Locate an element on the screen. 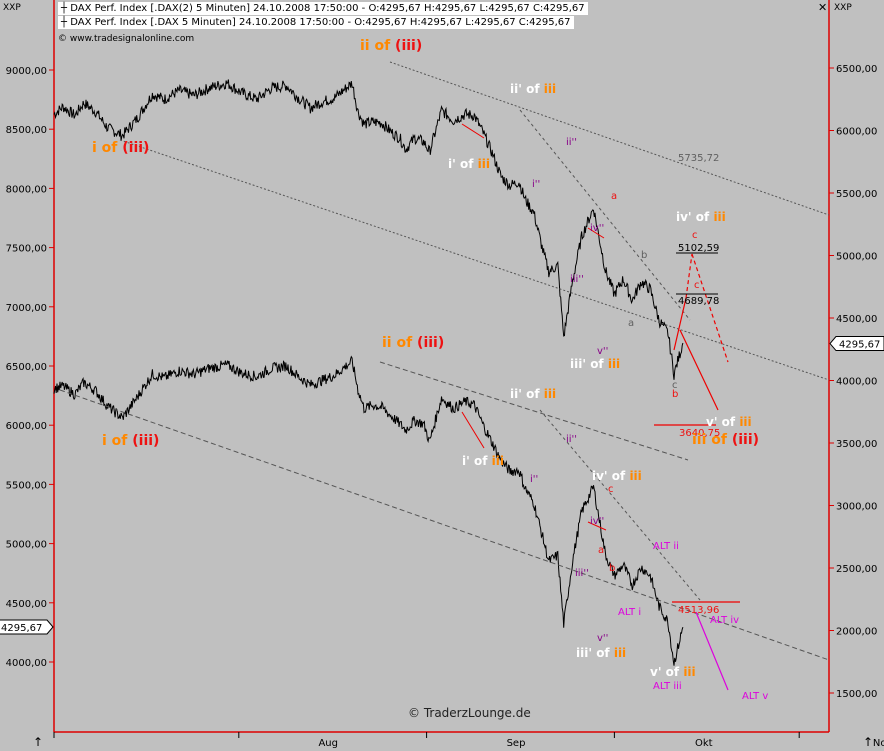 The height and width of the screenshot is (751, 884). right-tick-label: 4000,00 is located at coordinates (856, 382).